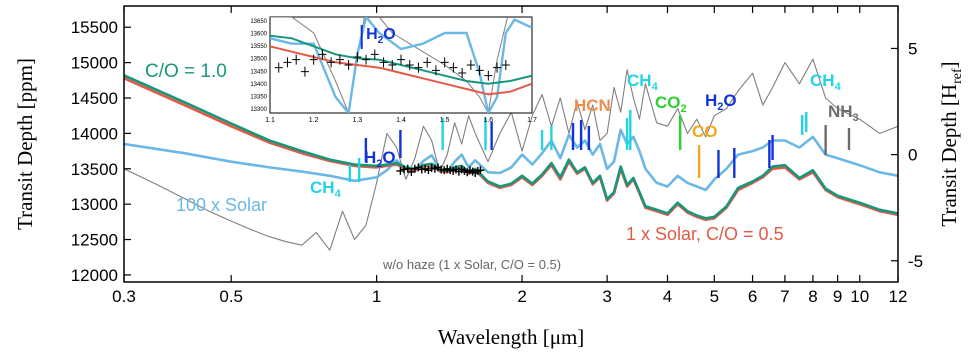 This screenshot has height=359, width=972. What do you see at coordinates (705, 131) in the screenshot?
I see `species-label: CO` at bounding box center [705, 131].